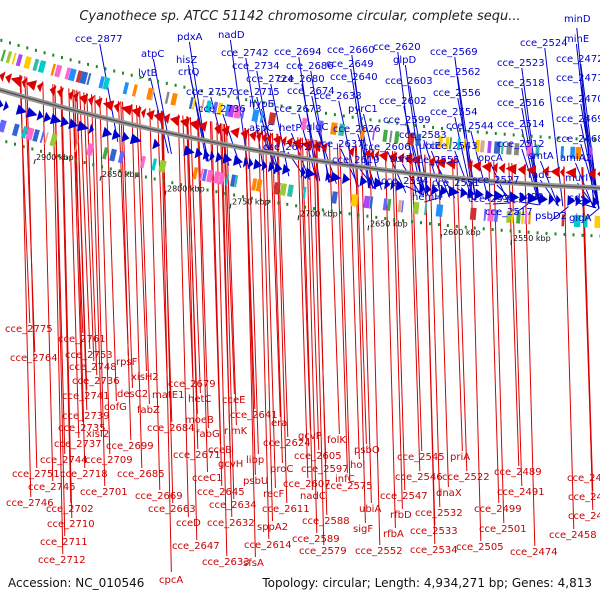 This screenshot has width=600, height=600. What do you see at coordinates (457, 93) in the screenshot?
I see `forward-gene-label: cce_2556` at bounding box center [457, 93].